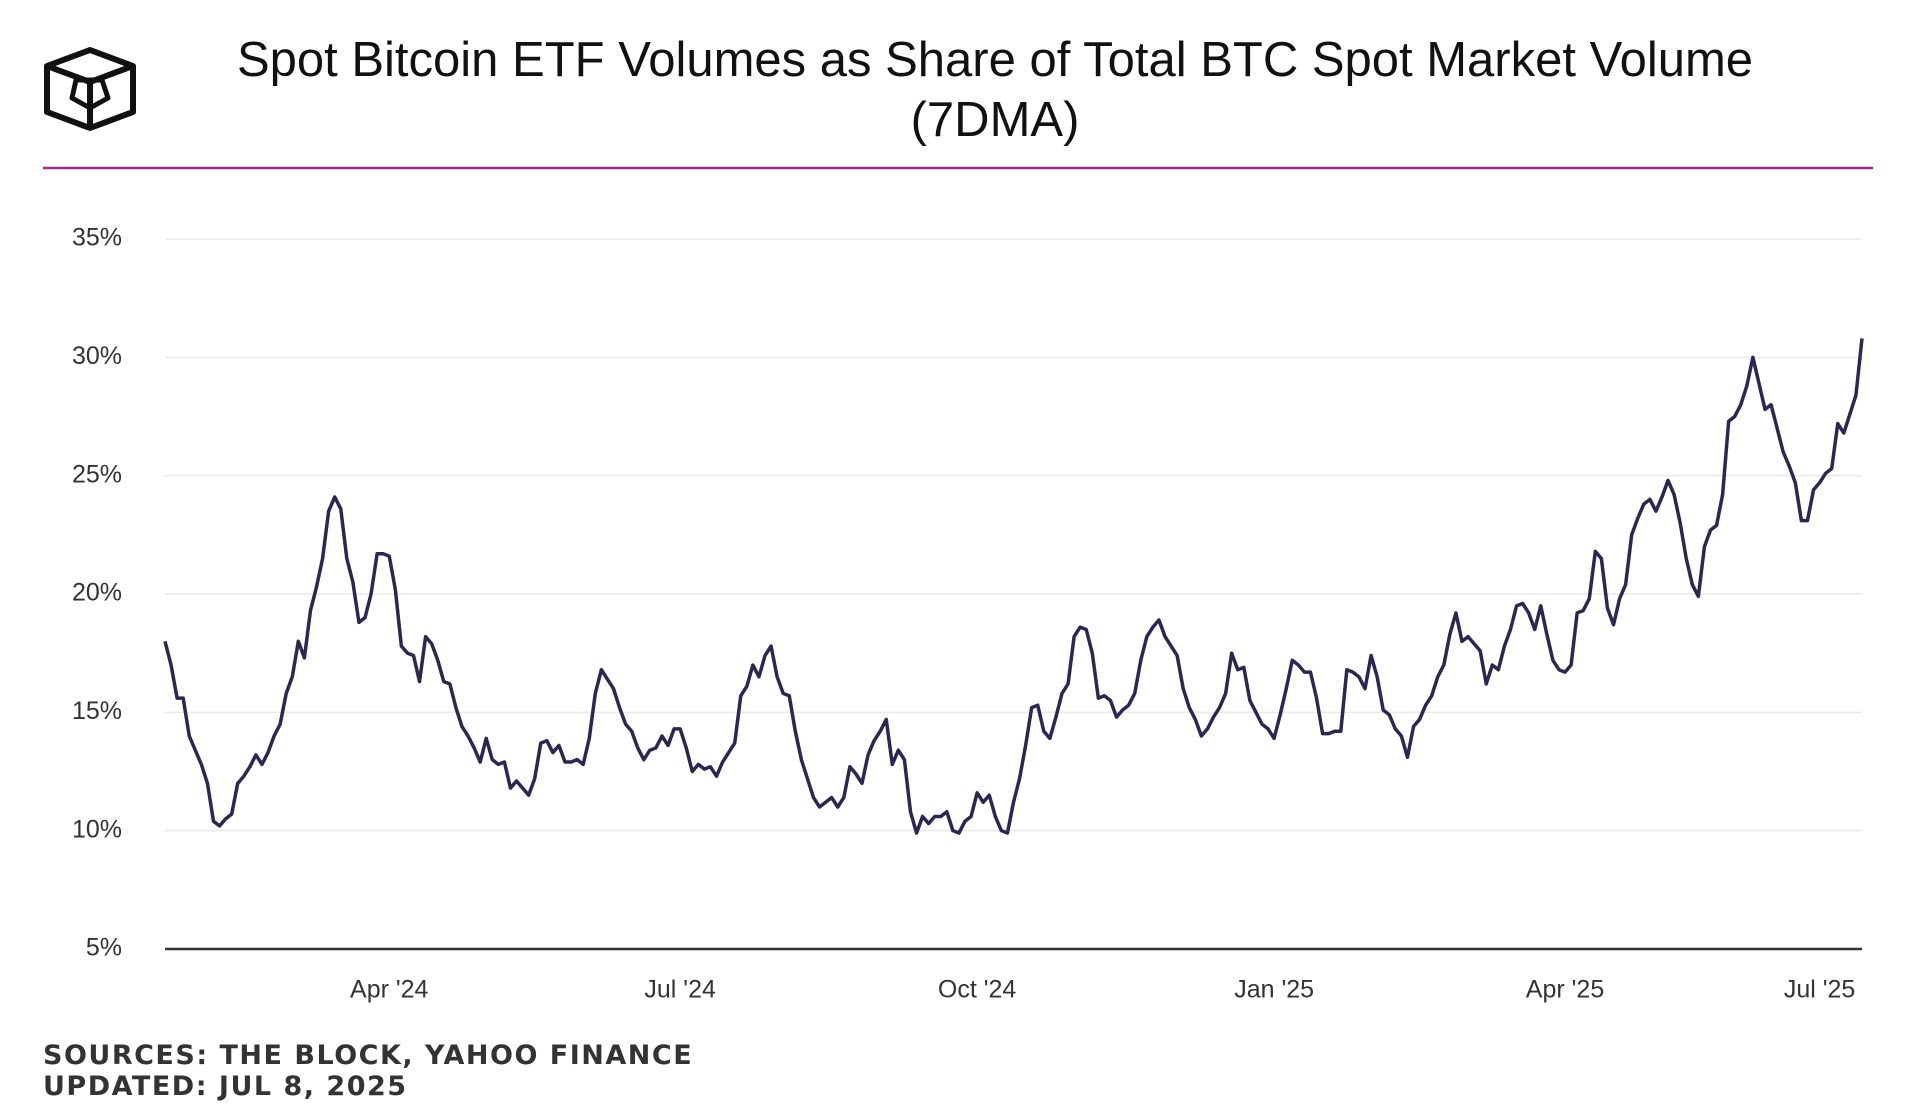 This screenshot has width=1920, height=1119. I want to click on y-tick-label: 30%, so click(97, 356).